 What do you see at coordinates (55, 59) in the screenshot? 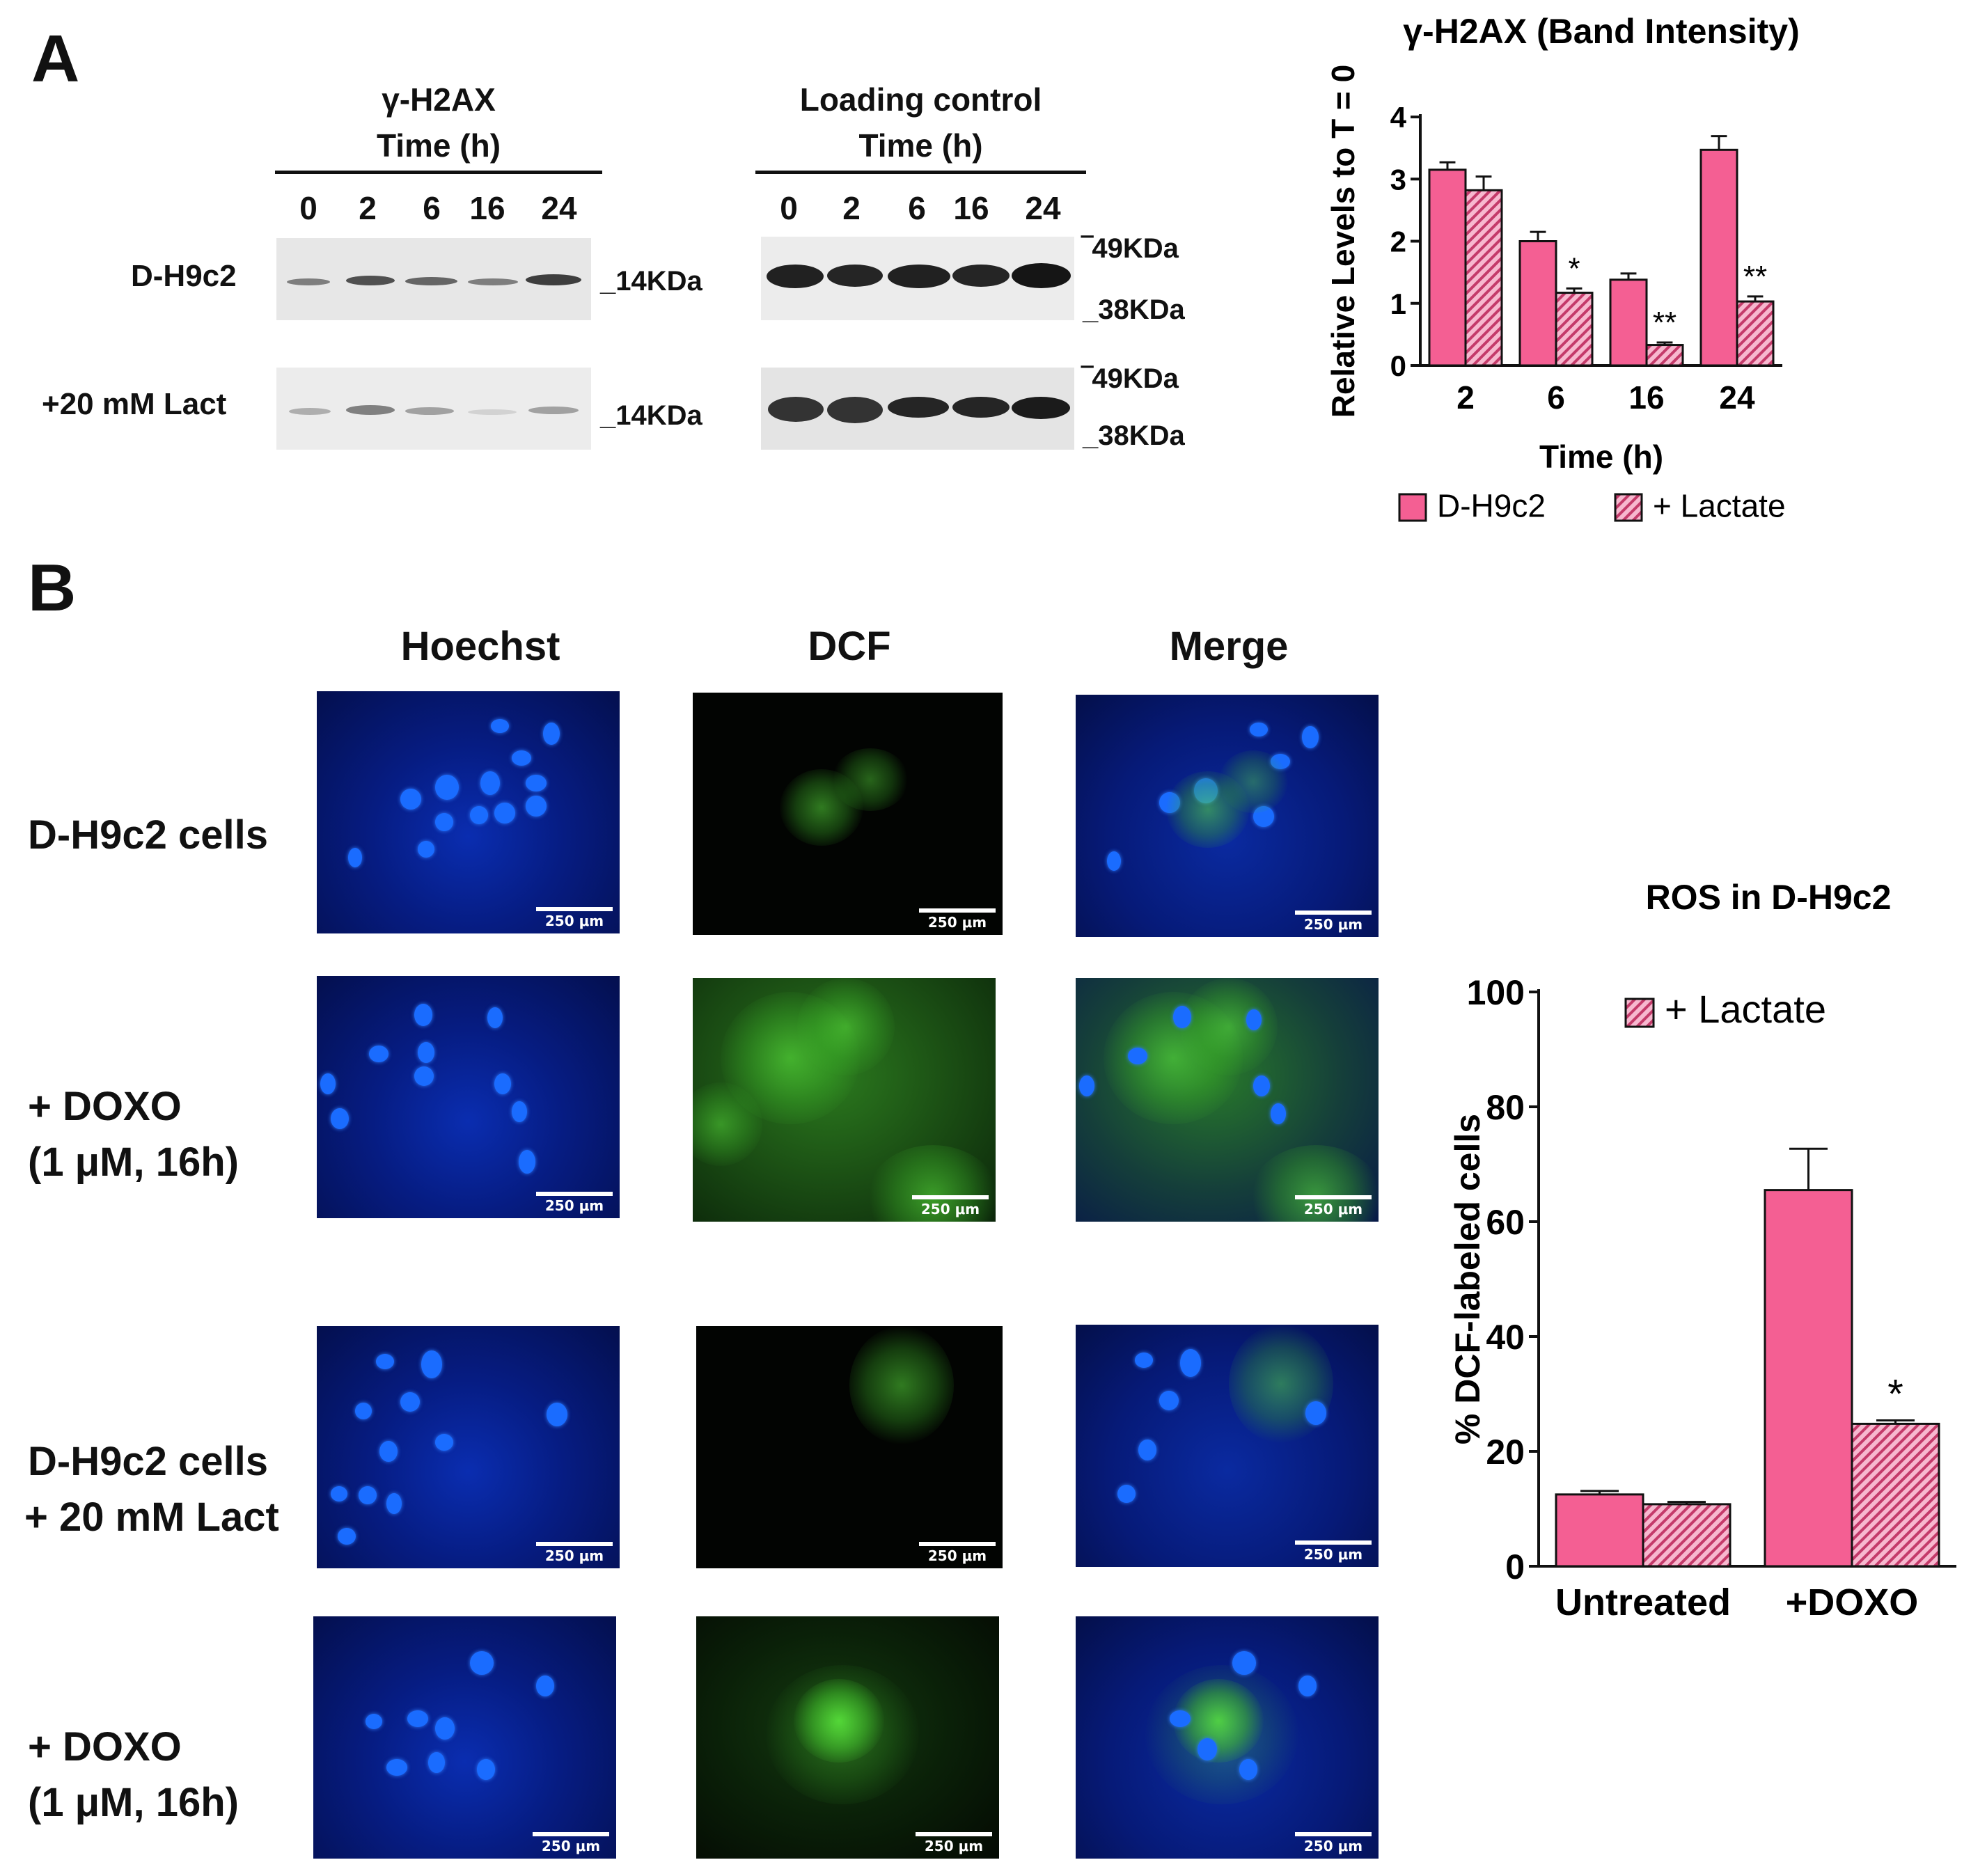
I see `panel-a-letter: A` at bounding box center [55, 59].